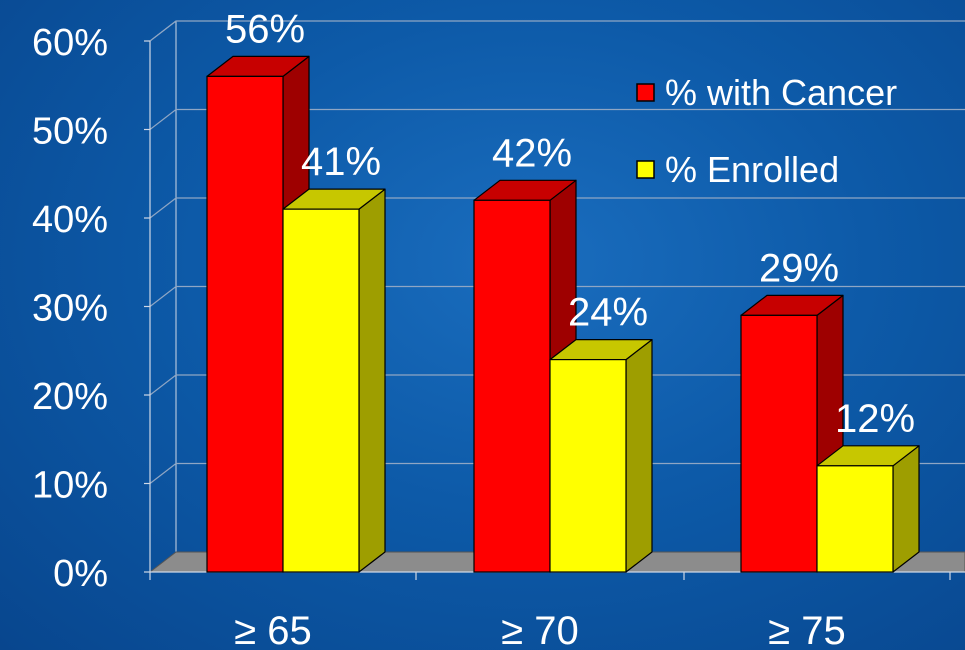 This screenshot has height=650, width=965. I want to click on y-tick-label: 10%, so click(70, 486).